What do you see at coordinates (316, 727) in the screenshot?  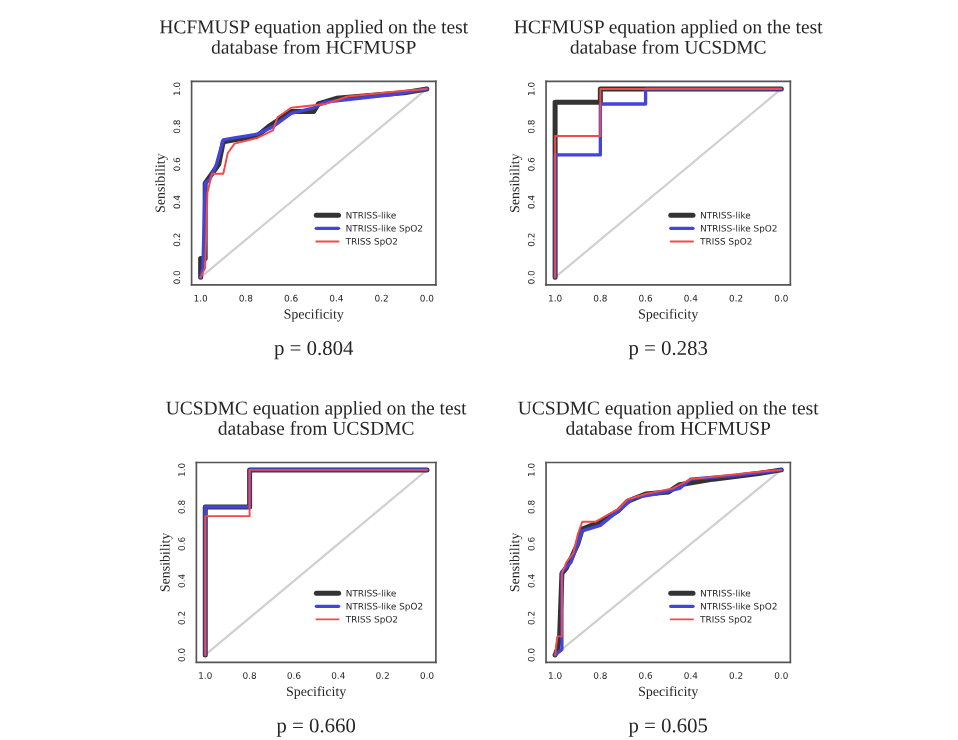 I see `text: p = 0.660` at bounding box center [316, 727].